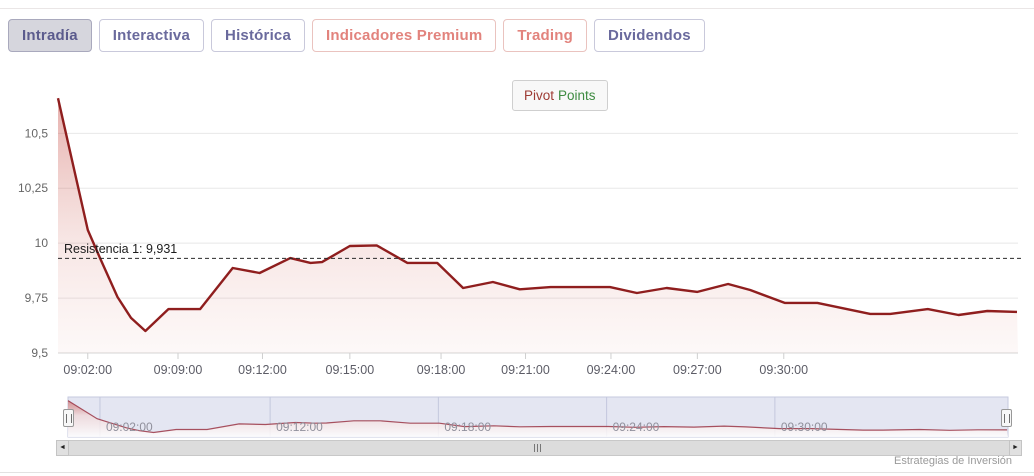 The width and height of the screenshot is (1034, 476). I want to click on navigator-area, so click(538, 418).